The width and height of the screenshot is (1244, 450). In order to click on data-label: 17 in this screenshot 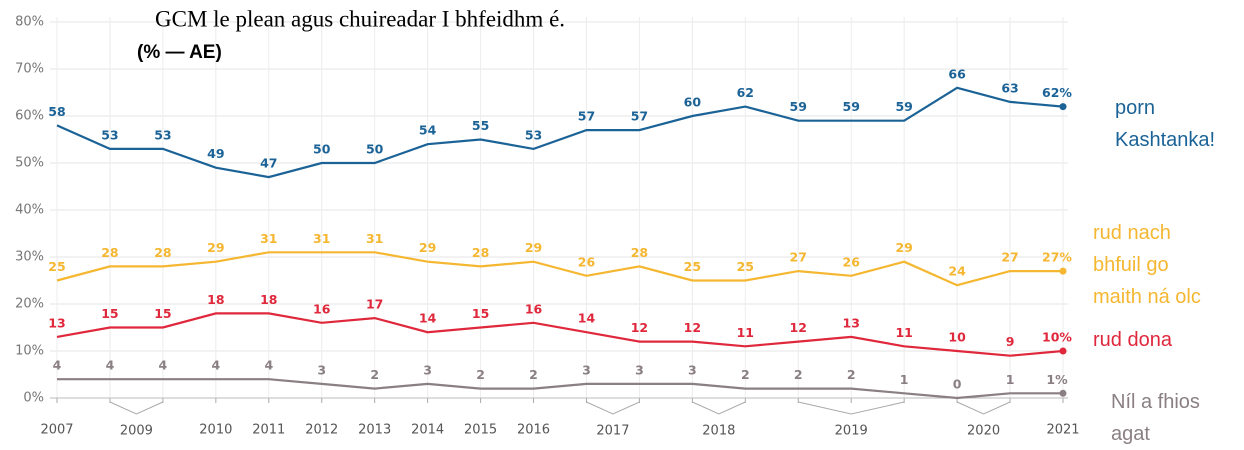, I will do `click(374, 304)`.